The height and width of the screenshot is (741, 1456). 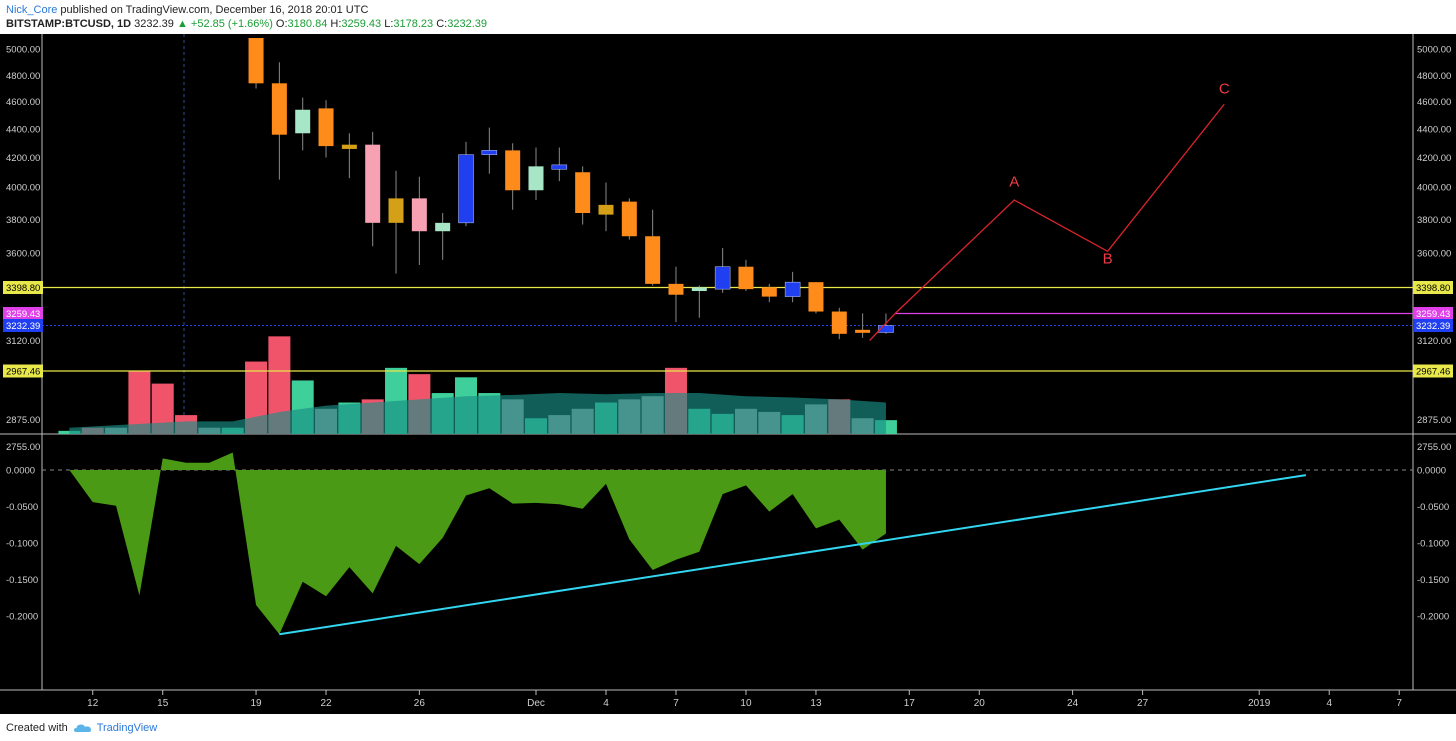 I want to click on price-tick-label-right: 4600.00, so click(x=1434, y=102).